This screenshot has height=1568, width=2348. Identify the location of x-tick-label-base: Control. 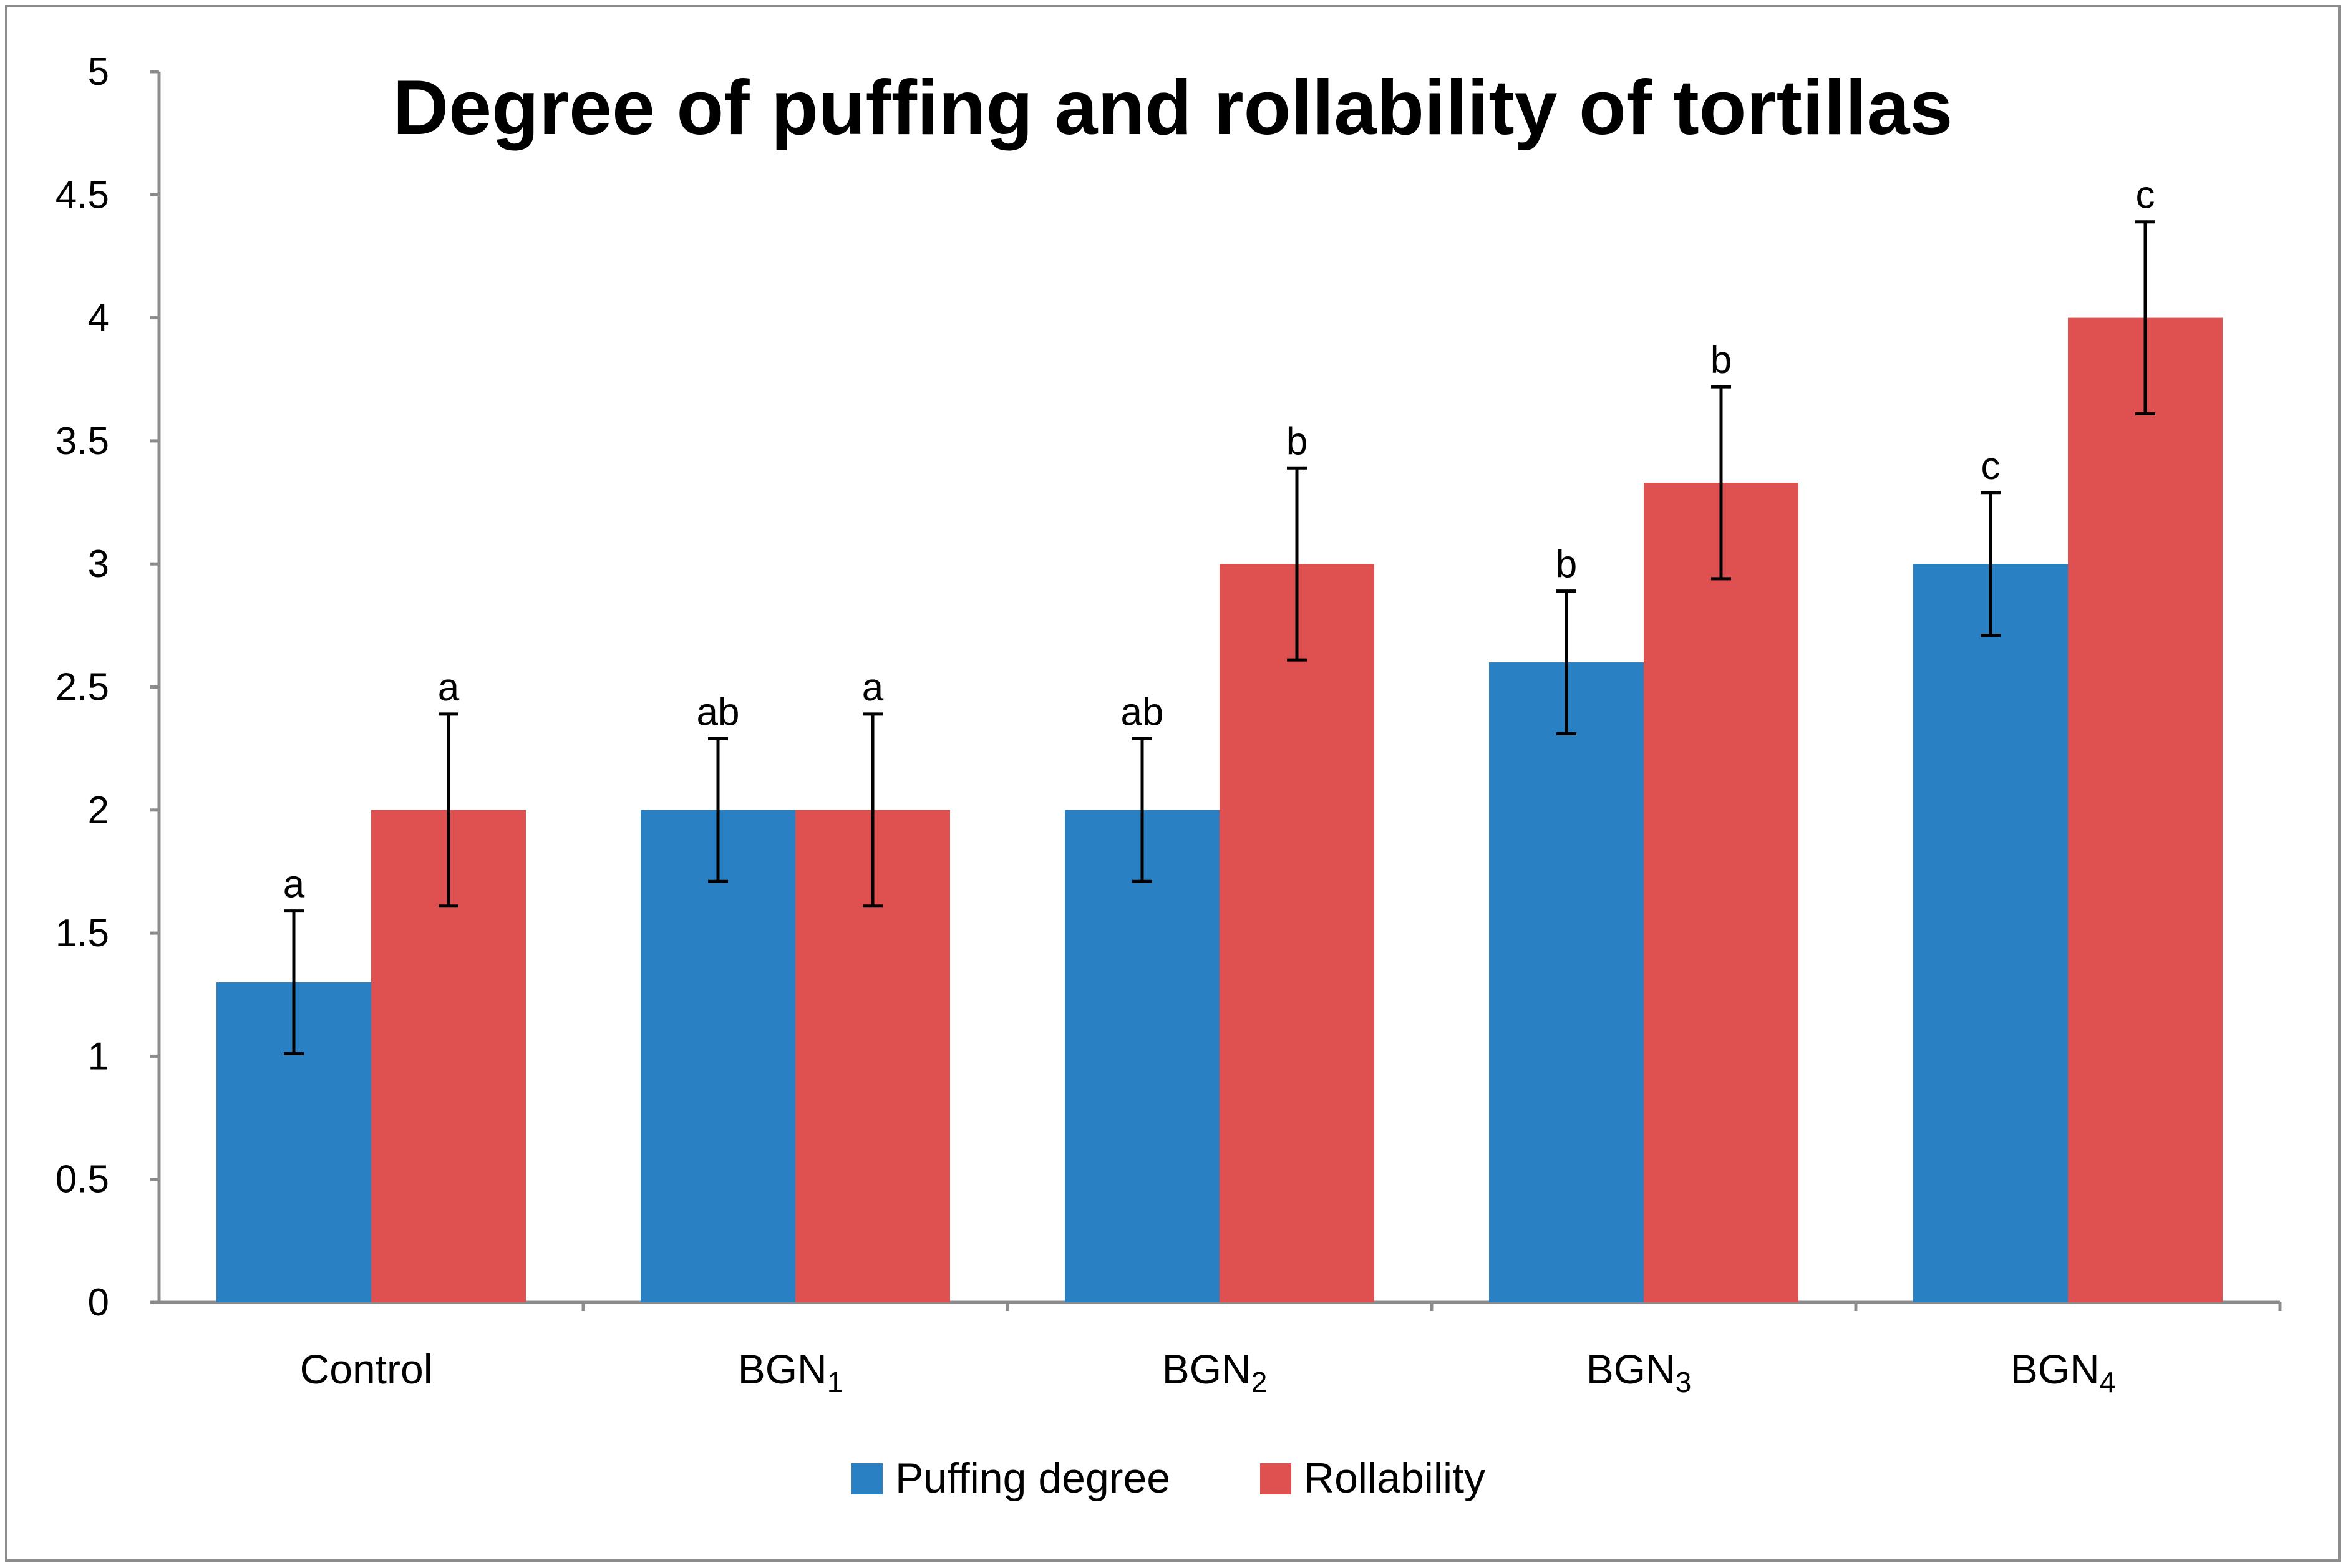
(366, 1369).